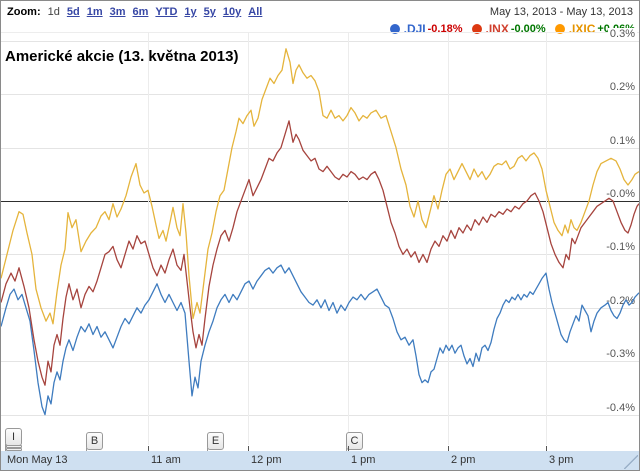  Describe the element at coordinates (620, 194) in the screenshot. I see `y-axis-label: -0.0%` at that location.